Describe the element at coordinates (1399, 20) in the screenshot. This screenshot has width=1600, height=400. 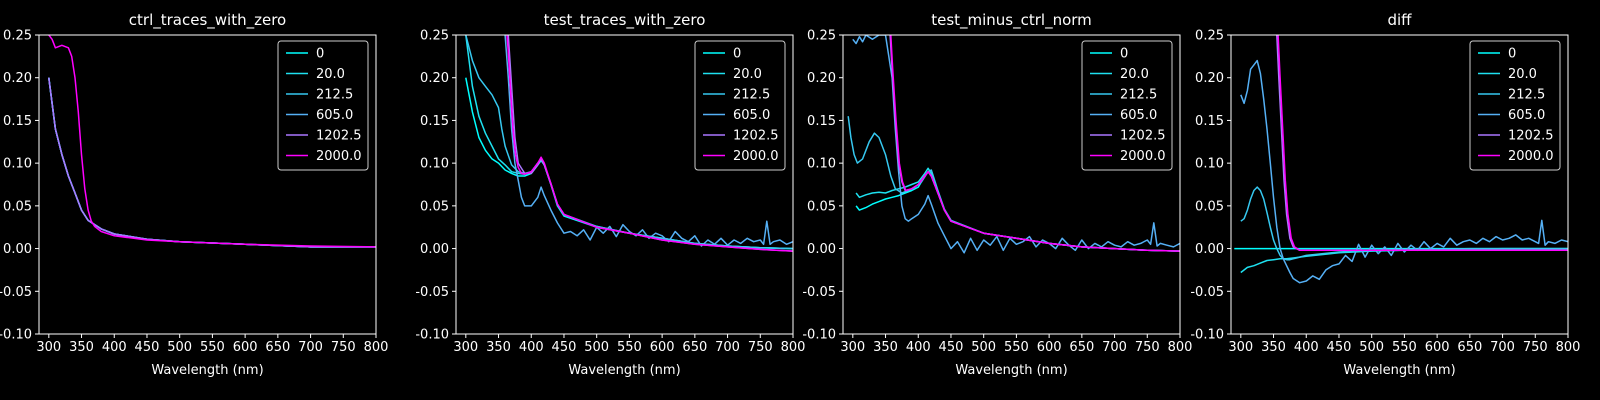
I see `panel-title: diff` at that location.